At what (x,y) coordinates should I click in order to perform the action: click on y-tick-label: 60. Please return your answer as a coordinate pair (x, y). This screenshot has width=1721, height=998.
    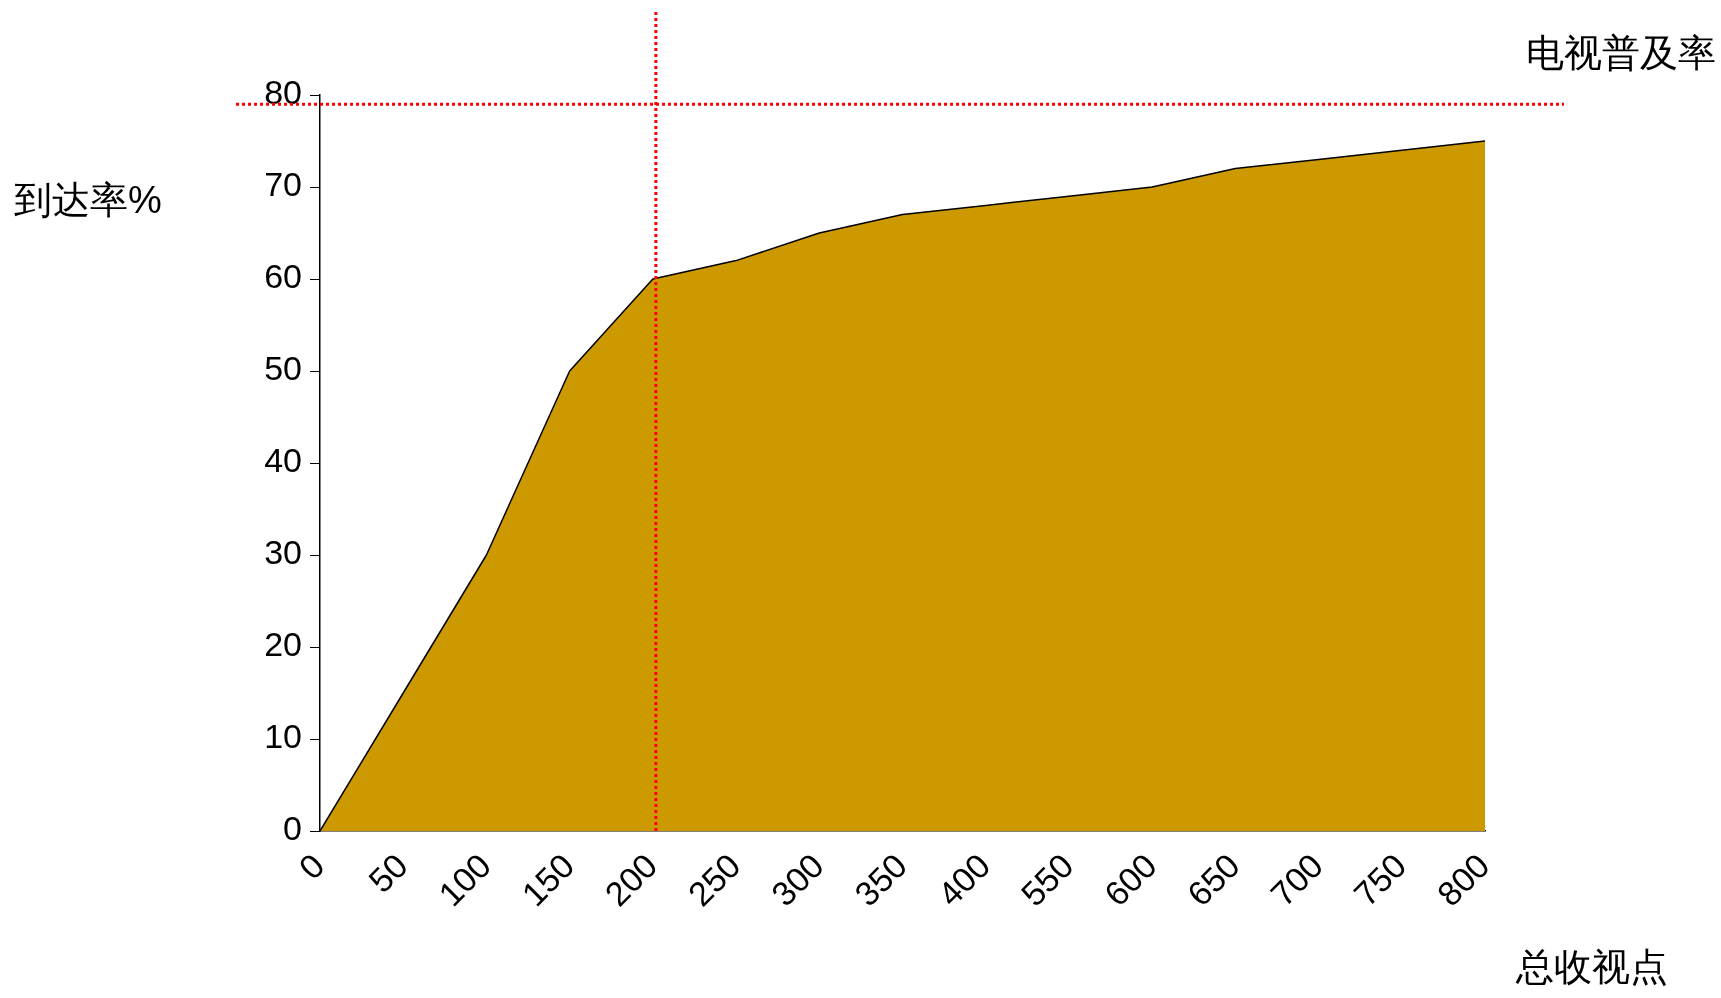
    Looking at the image, I should click on (283, 276).